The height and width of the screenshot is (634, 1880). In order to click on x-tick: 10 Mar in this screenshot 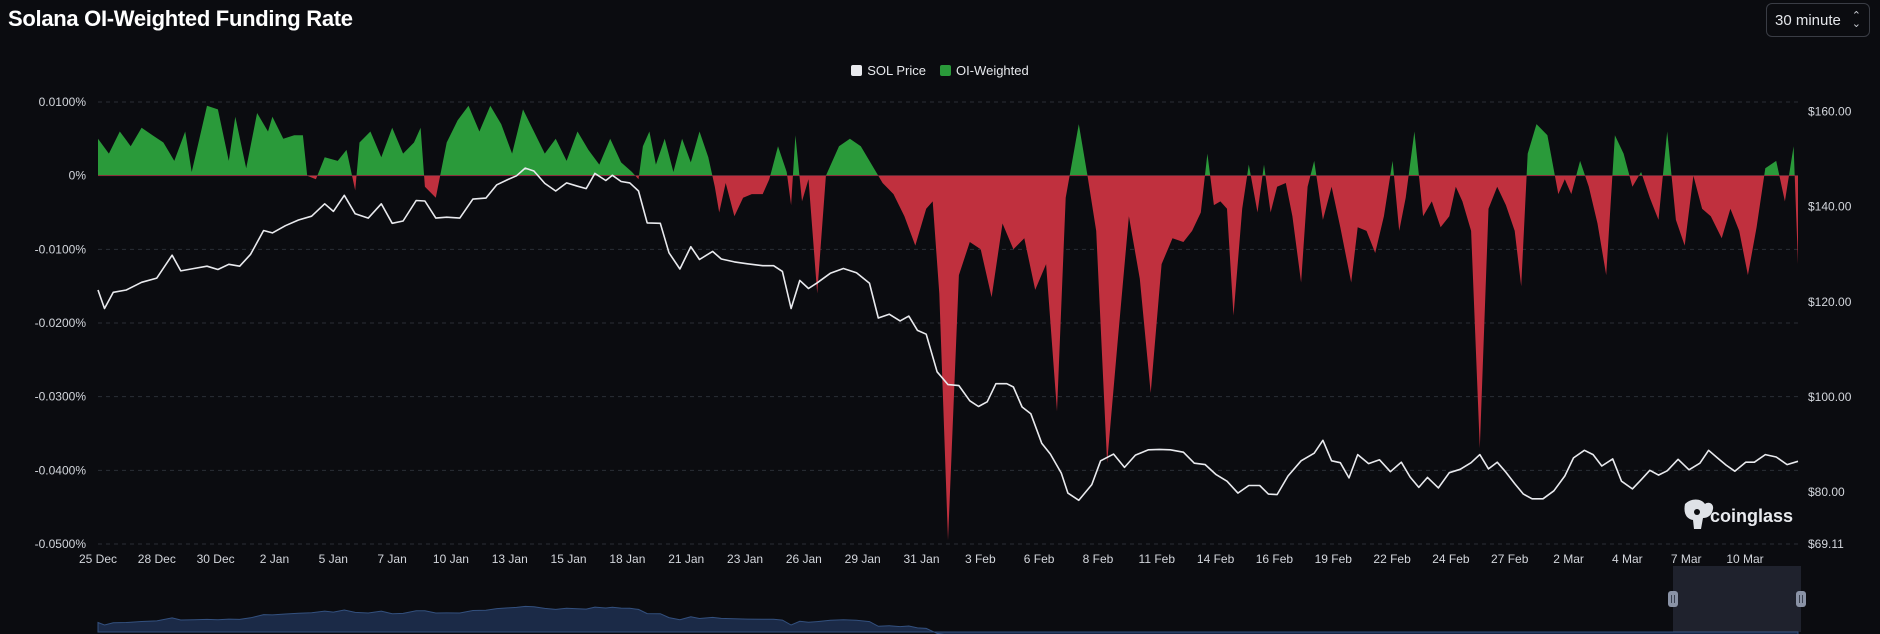, I will do `click(1744, 559)`.